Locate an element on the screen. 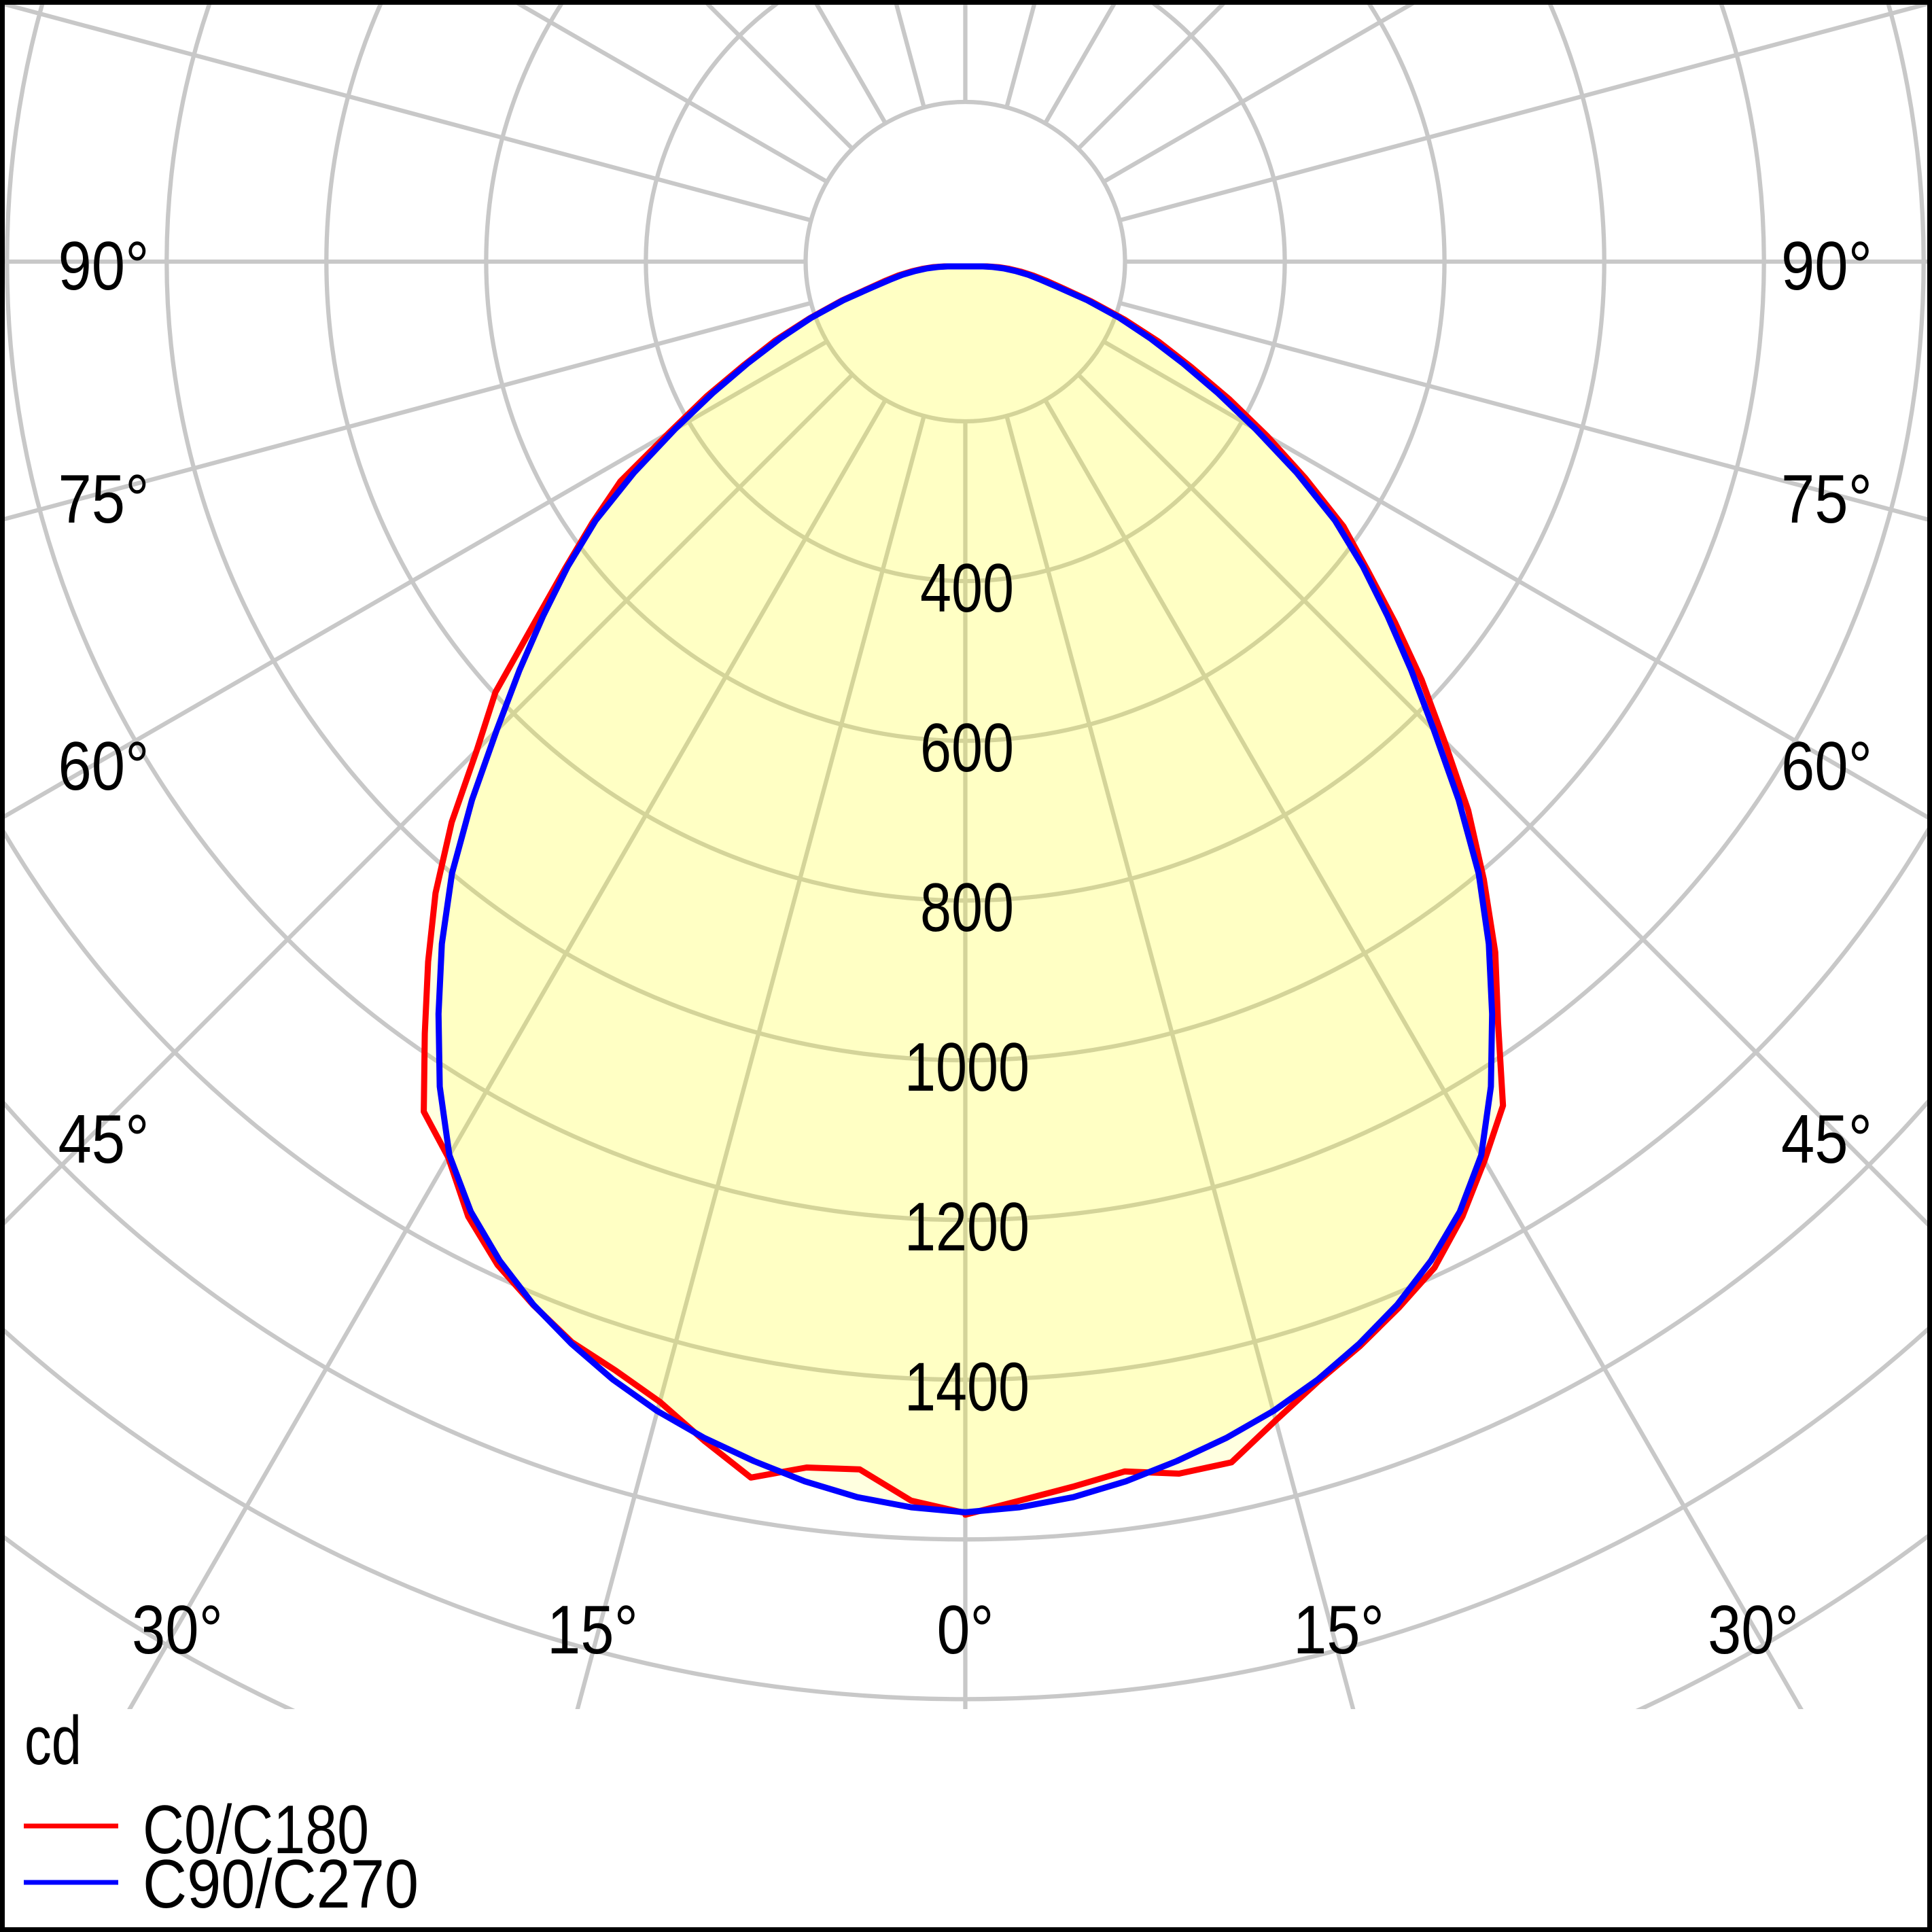  svg-text: cd is located at coordinates (53, 1741).